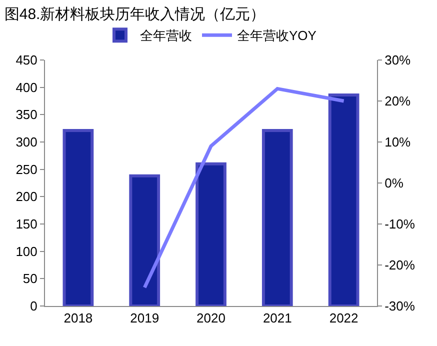  I want to click on y2-tick-label: 20%, so click(398, 101).